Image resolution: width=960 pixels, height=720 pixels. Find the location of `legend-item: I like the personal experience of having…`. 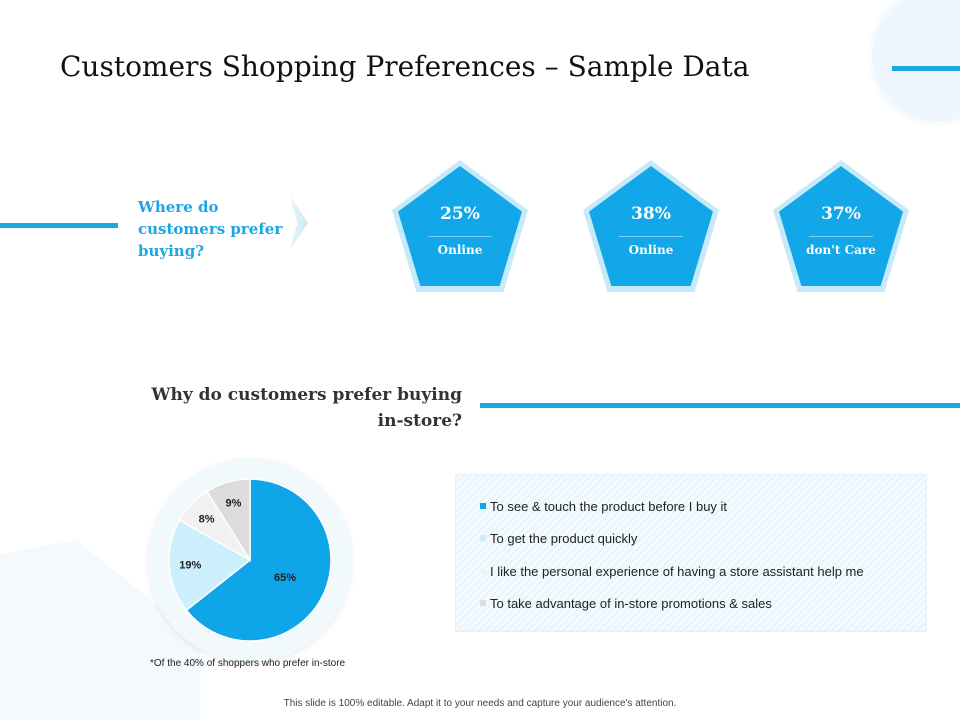

legend-item: I like the personal experience of having… is located at coordinates (672, 571).